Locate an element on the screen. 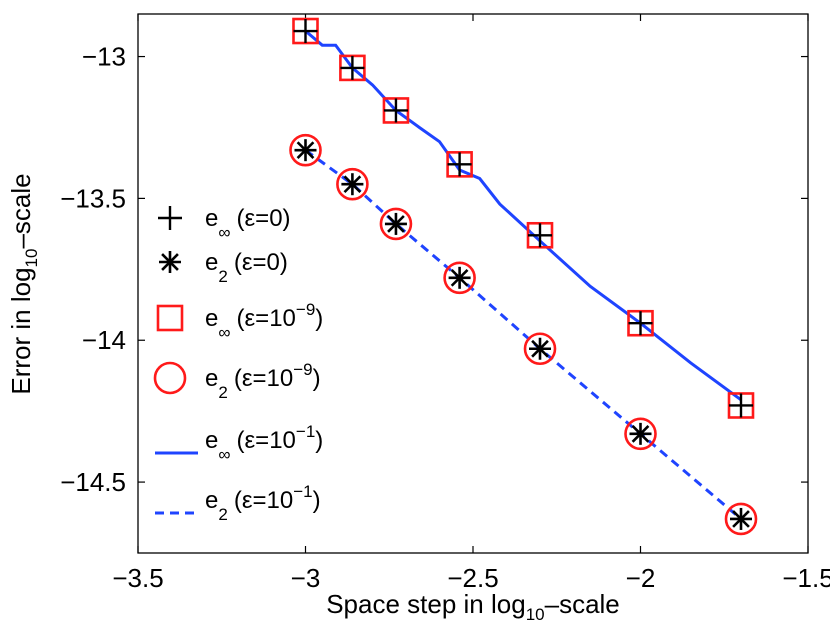 This screenshot has width=830, height=635. legend-entry-2: e∞(ε=10−9) is located at coordinates (239, 321).